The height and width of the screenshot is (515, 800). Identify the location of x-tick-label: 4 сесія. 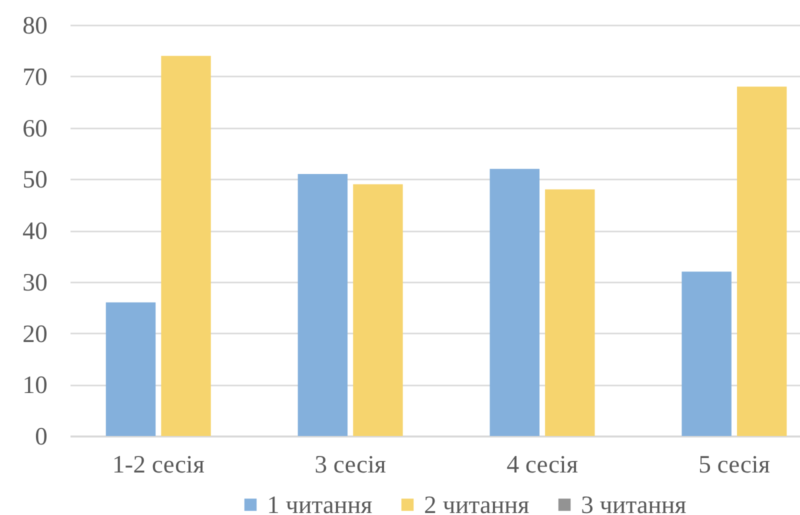
(542, 465).